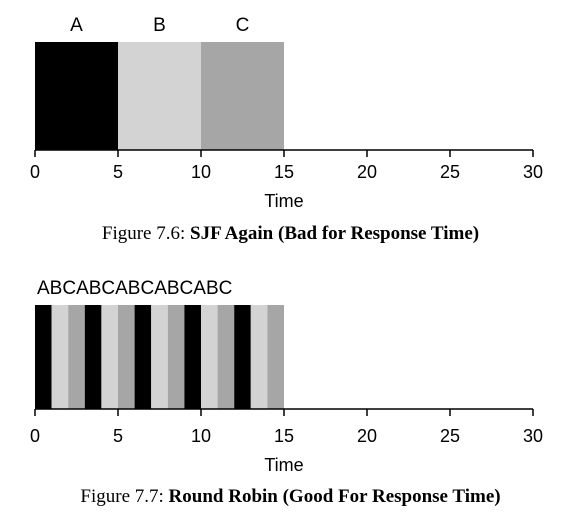 Image resolution: width=581 pixels, height=522 pixels. What do you see at coordinates (243, 25) in the screenshot?
I see `job-c-label: C` at bounding box center [243, 25].